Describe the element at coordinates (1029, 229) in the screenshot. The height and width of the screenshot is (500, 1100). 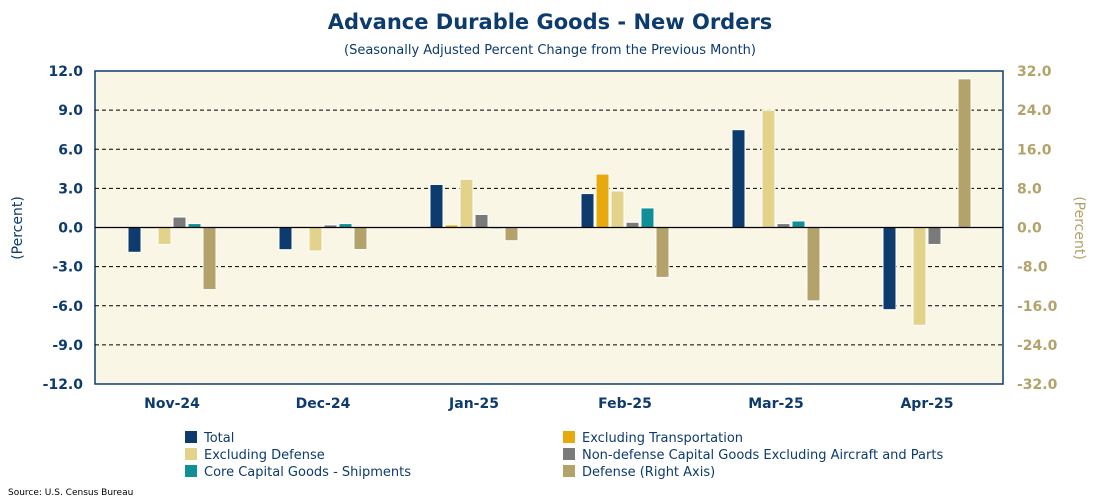
I see `y2-tick-label: 0.0` at that location.